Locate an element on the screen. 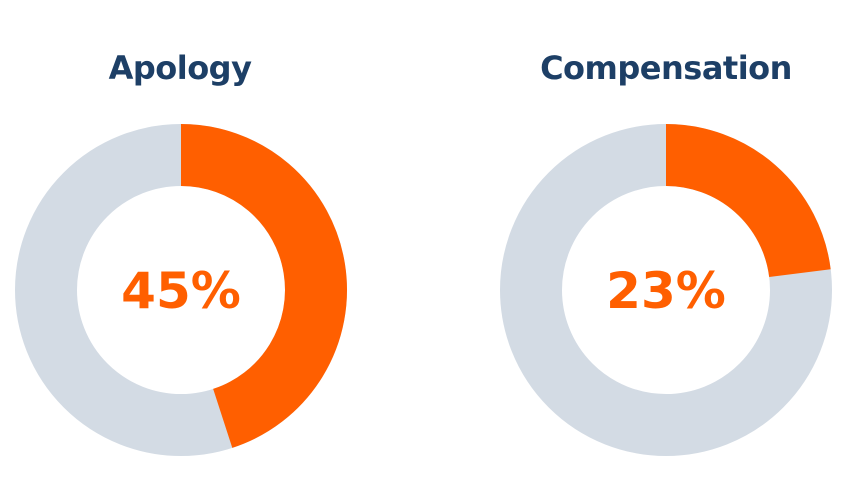  donut-value-label: 23% is located at coordinates (666, 291).